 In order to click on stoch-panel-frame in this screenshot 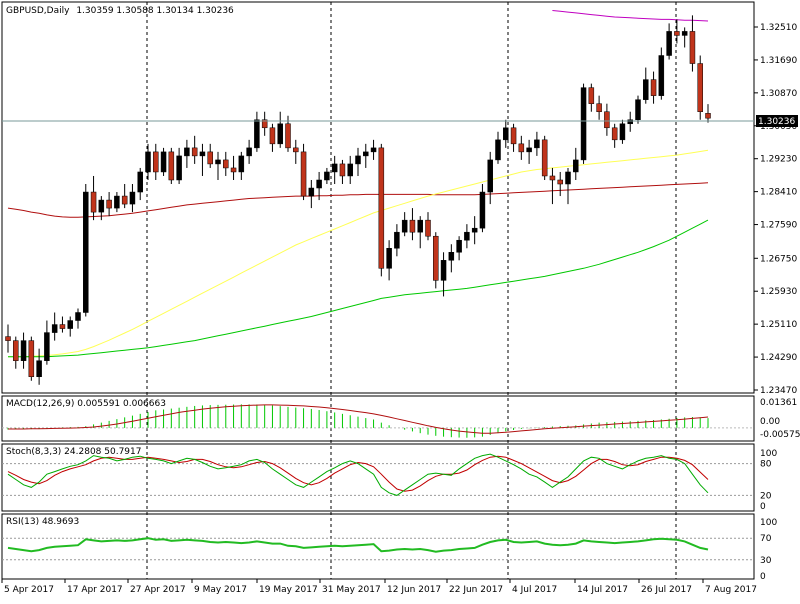, I will do `click(378, 477)`.